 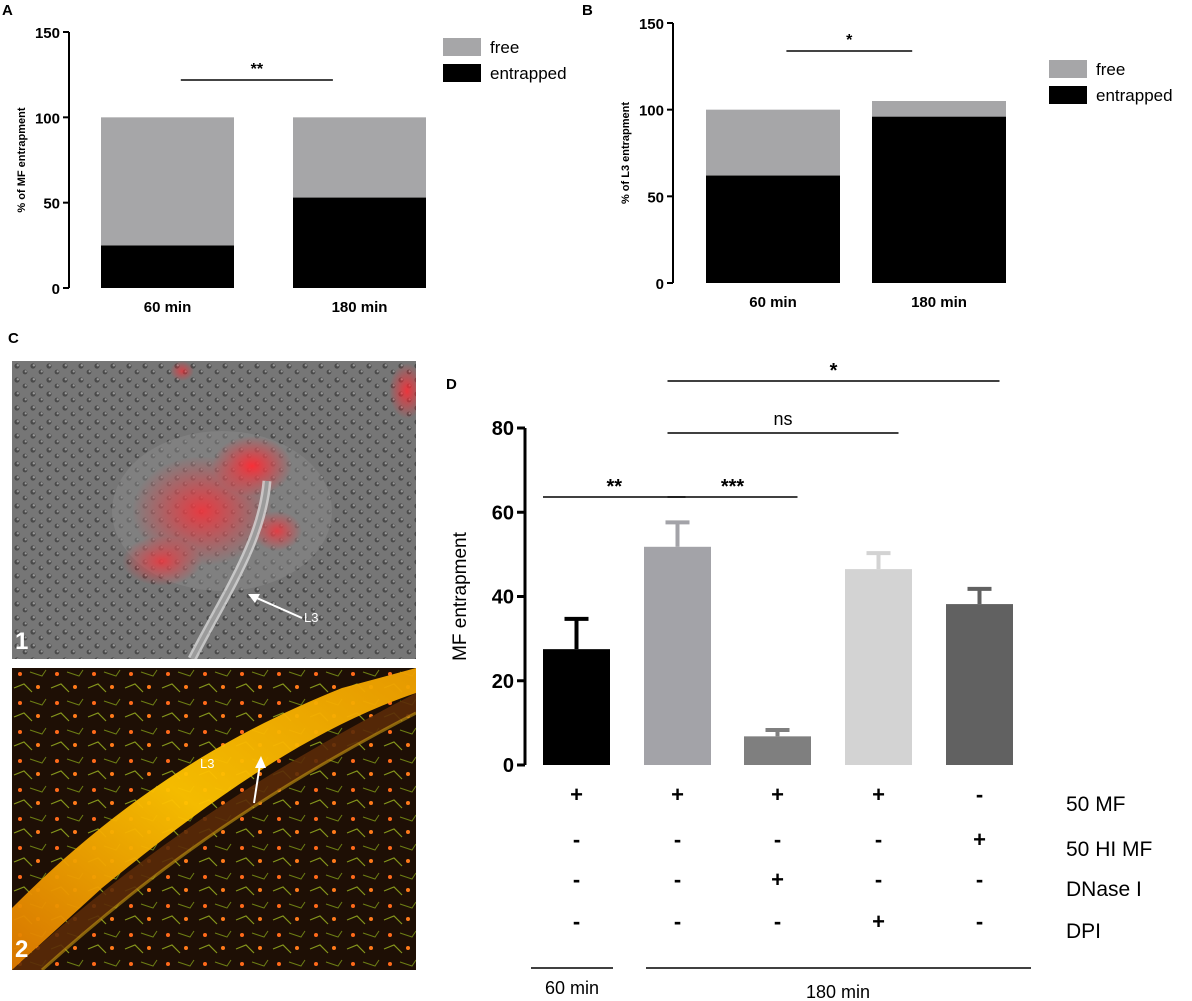 What do you see at coordinates (503, 682) in the screenshot?
I see `chart-d-y-tick-label: 20` at bounding box center [503, 682].